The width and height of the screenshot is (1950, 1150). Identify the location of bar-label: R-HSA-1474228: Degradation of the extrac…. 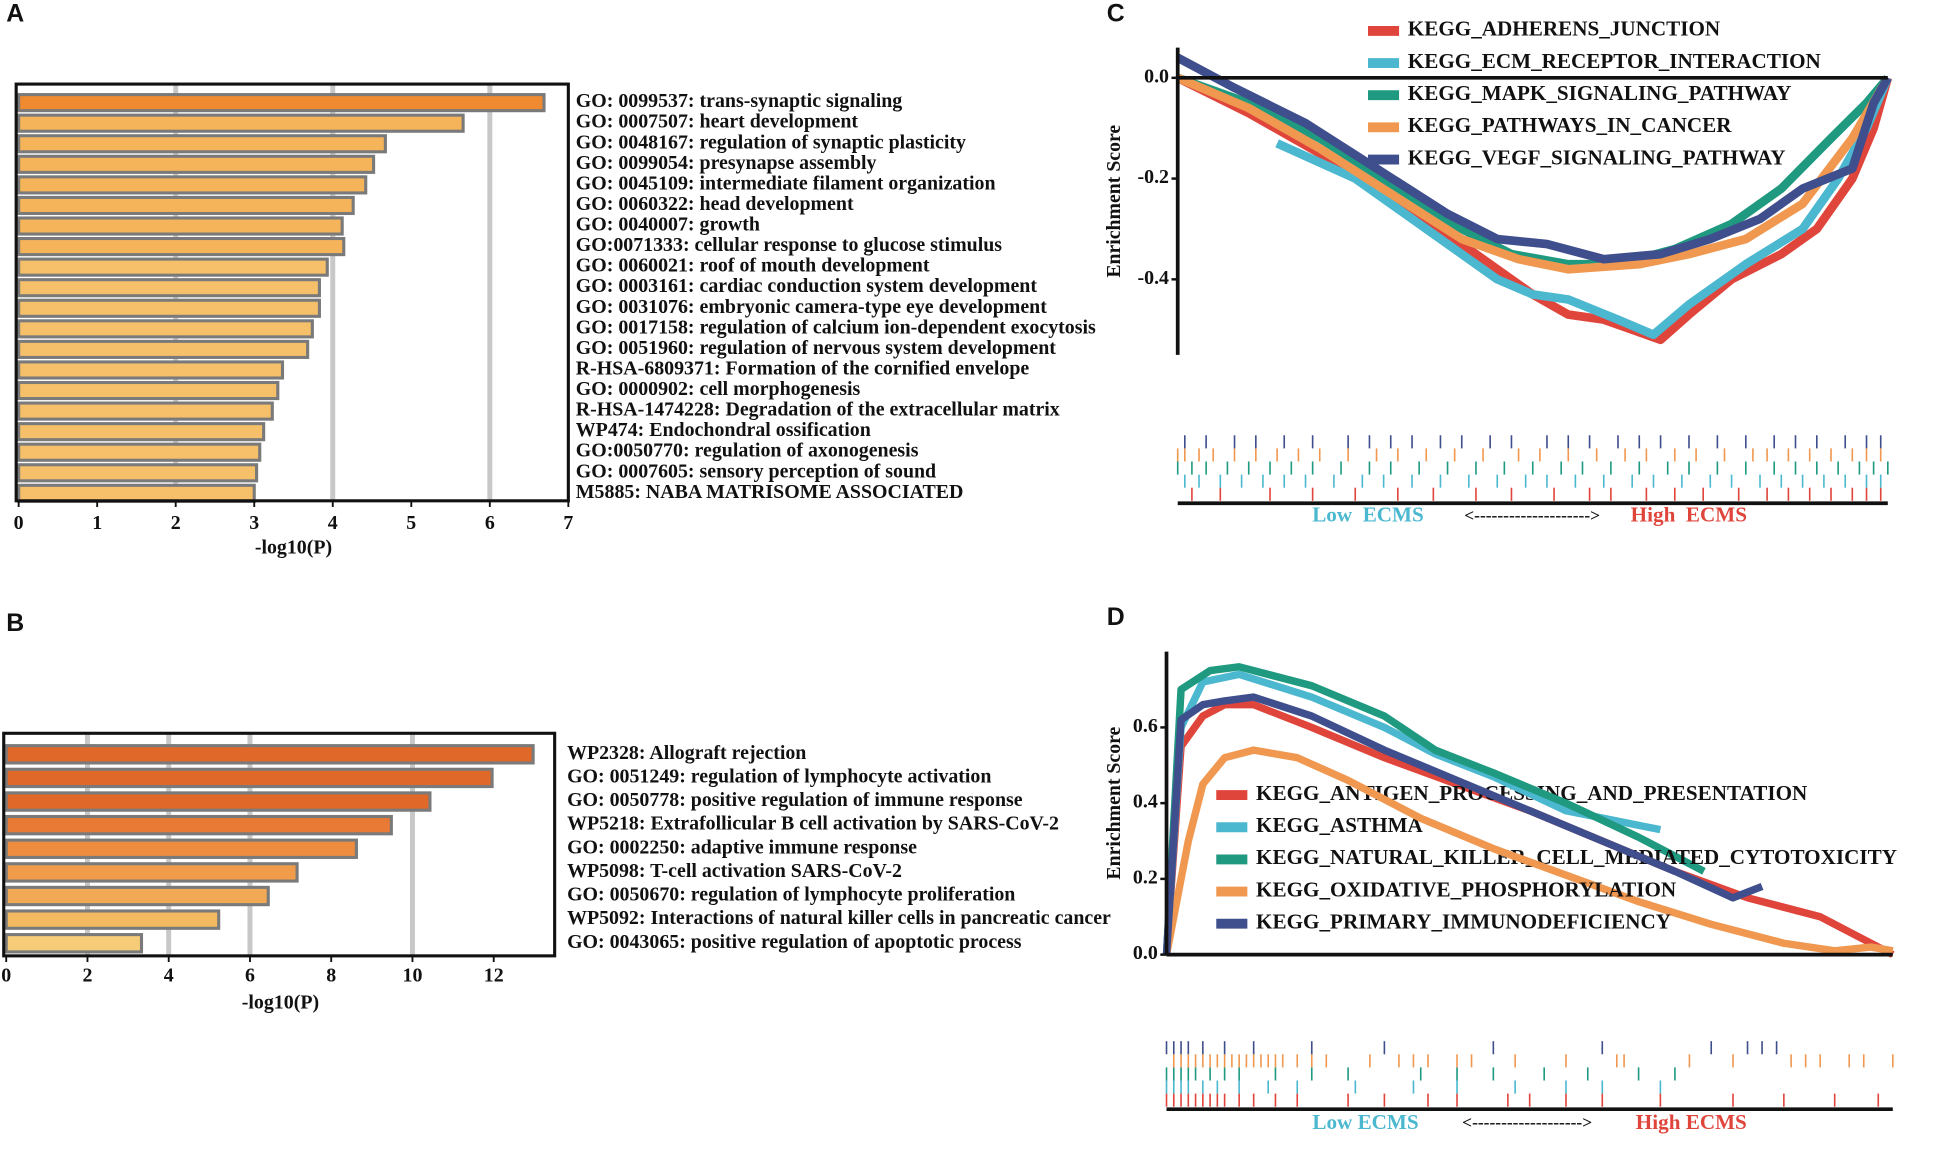
(818, 410).